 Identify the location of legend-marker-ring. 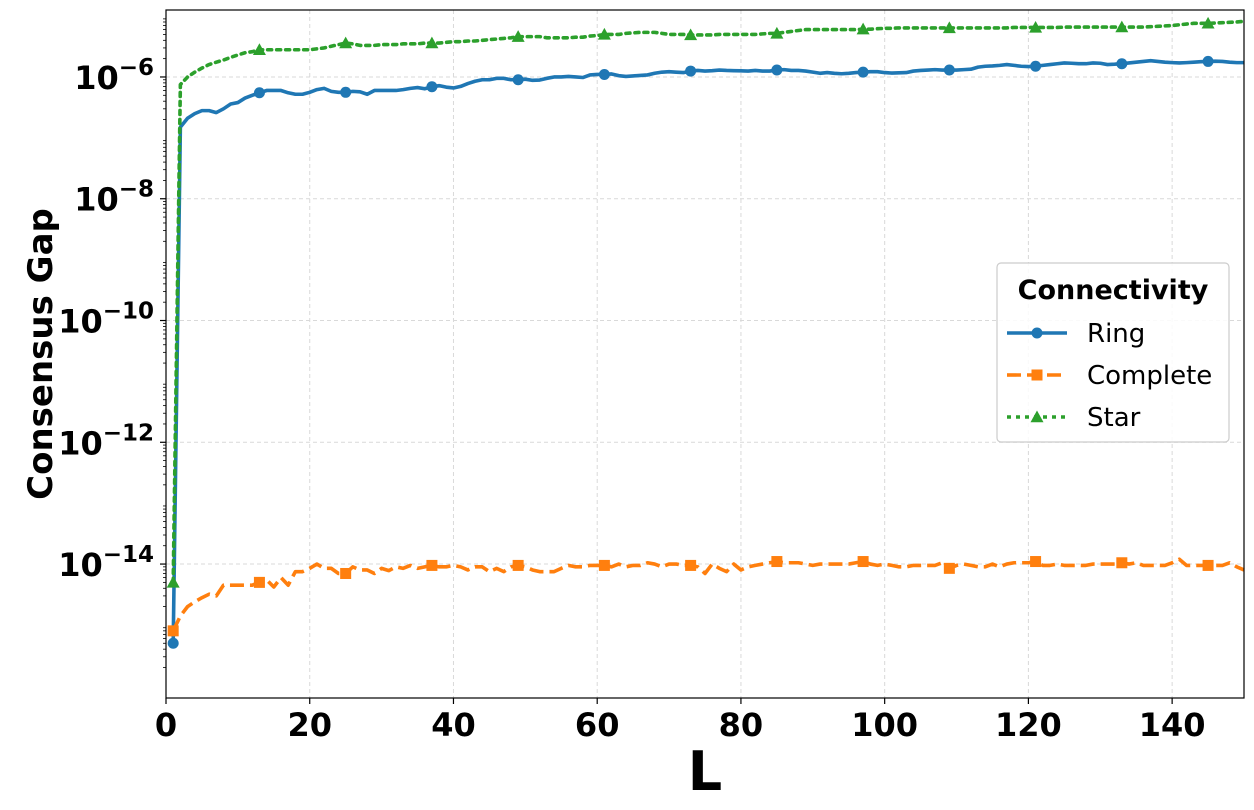
(1037, 333).